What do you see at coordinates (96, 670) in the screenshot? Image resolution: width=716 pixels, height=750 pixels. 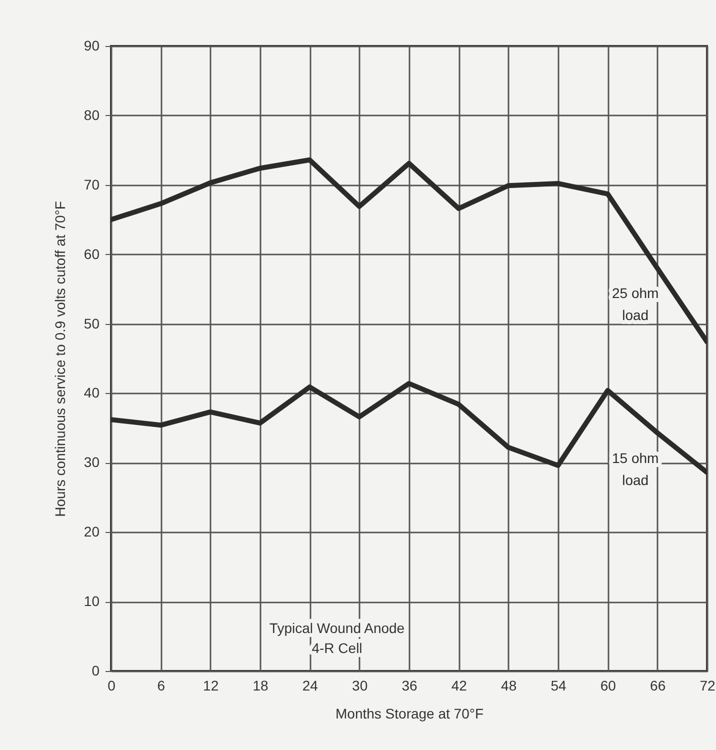 I see `y-tick-label: 0` at bounding box center [96, 670].